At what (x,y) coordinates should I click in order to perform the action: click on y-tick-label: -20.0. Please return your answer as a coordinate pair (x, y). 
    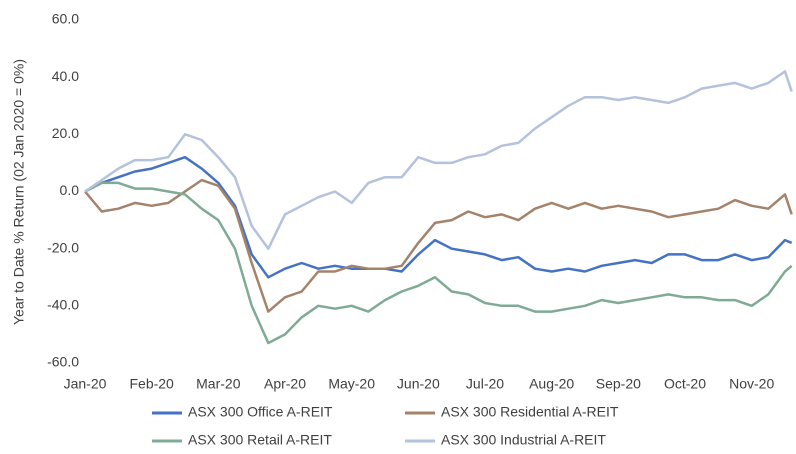
    Looking at the image, I should click on (63, 247).